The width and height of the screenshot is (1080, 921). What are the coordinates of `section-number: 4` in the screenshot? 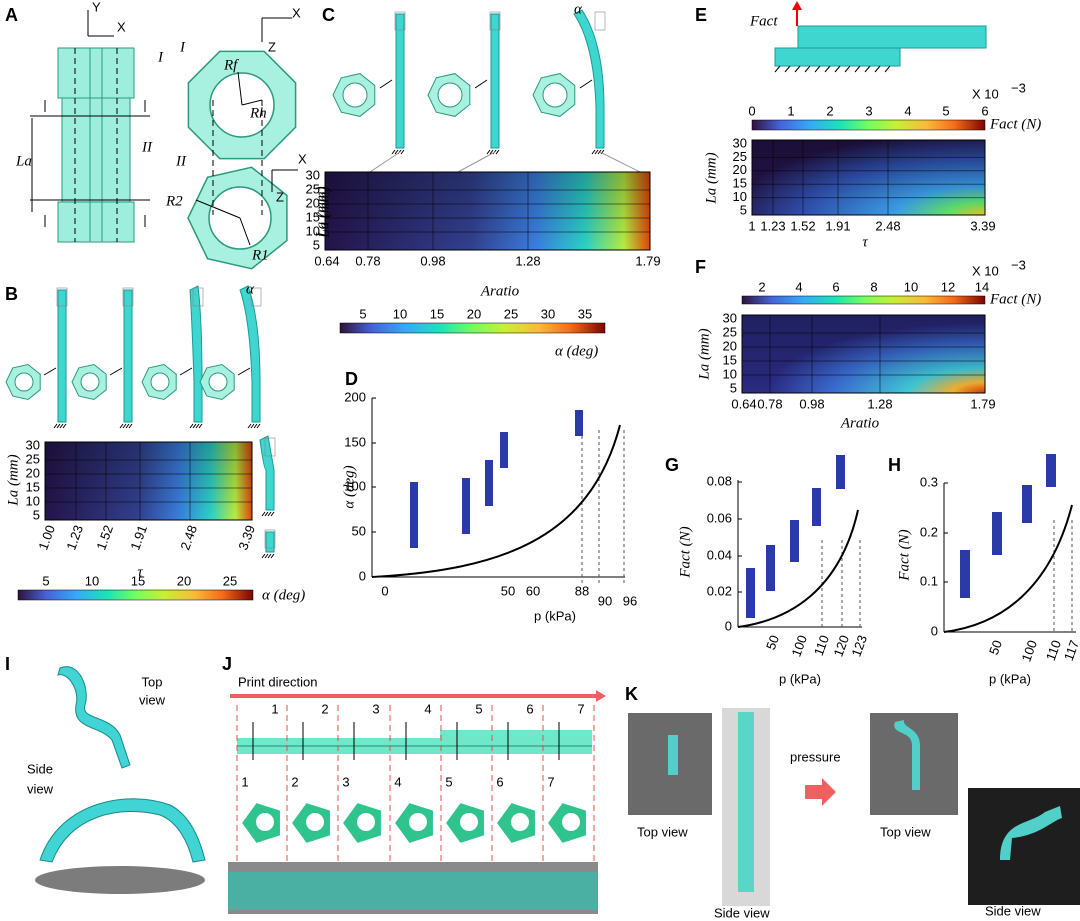 It's located at (427, 708).